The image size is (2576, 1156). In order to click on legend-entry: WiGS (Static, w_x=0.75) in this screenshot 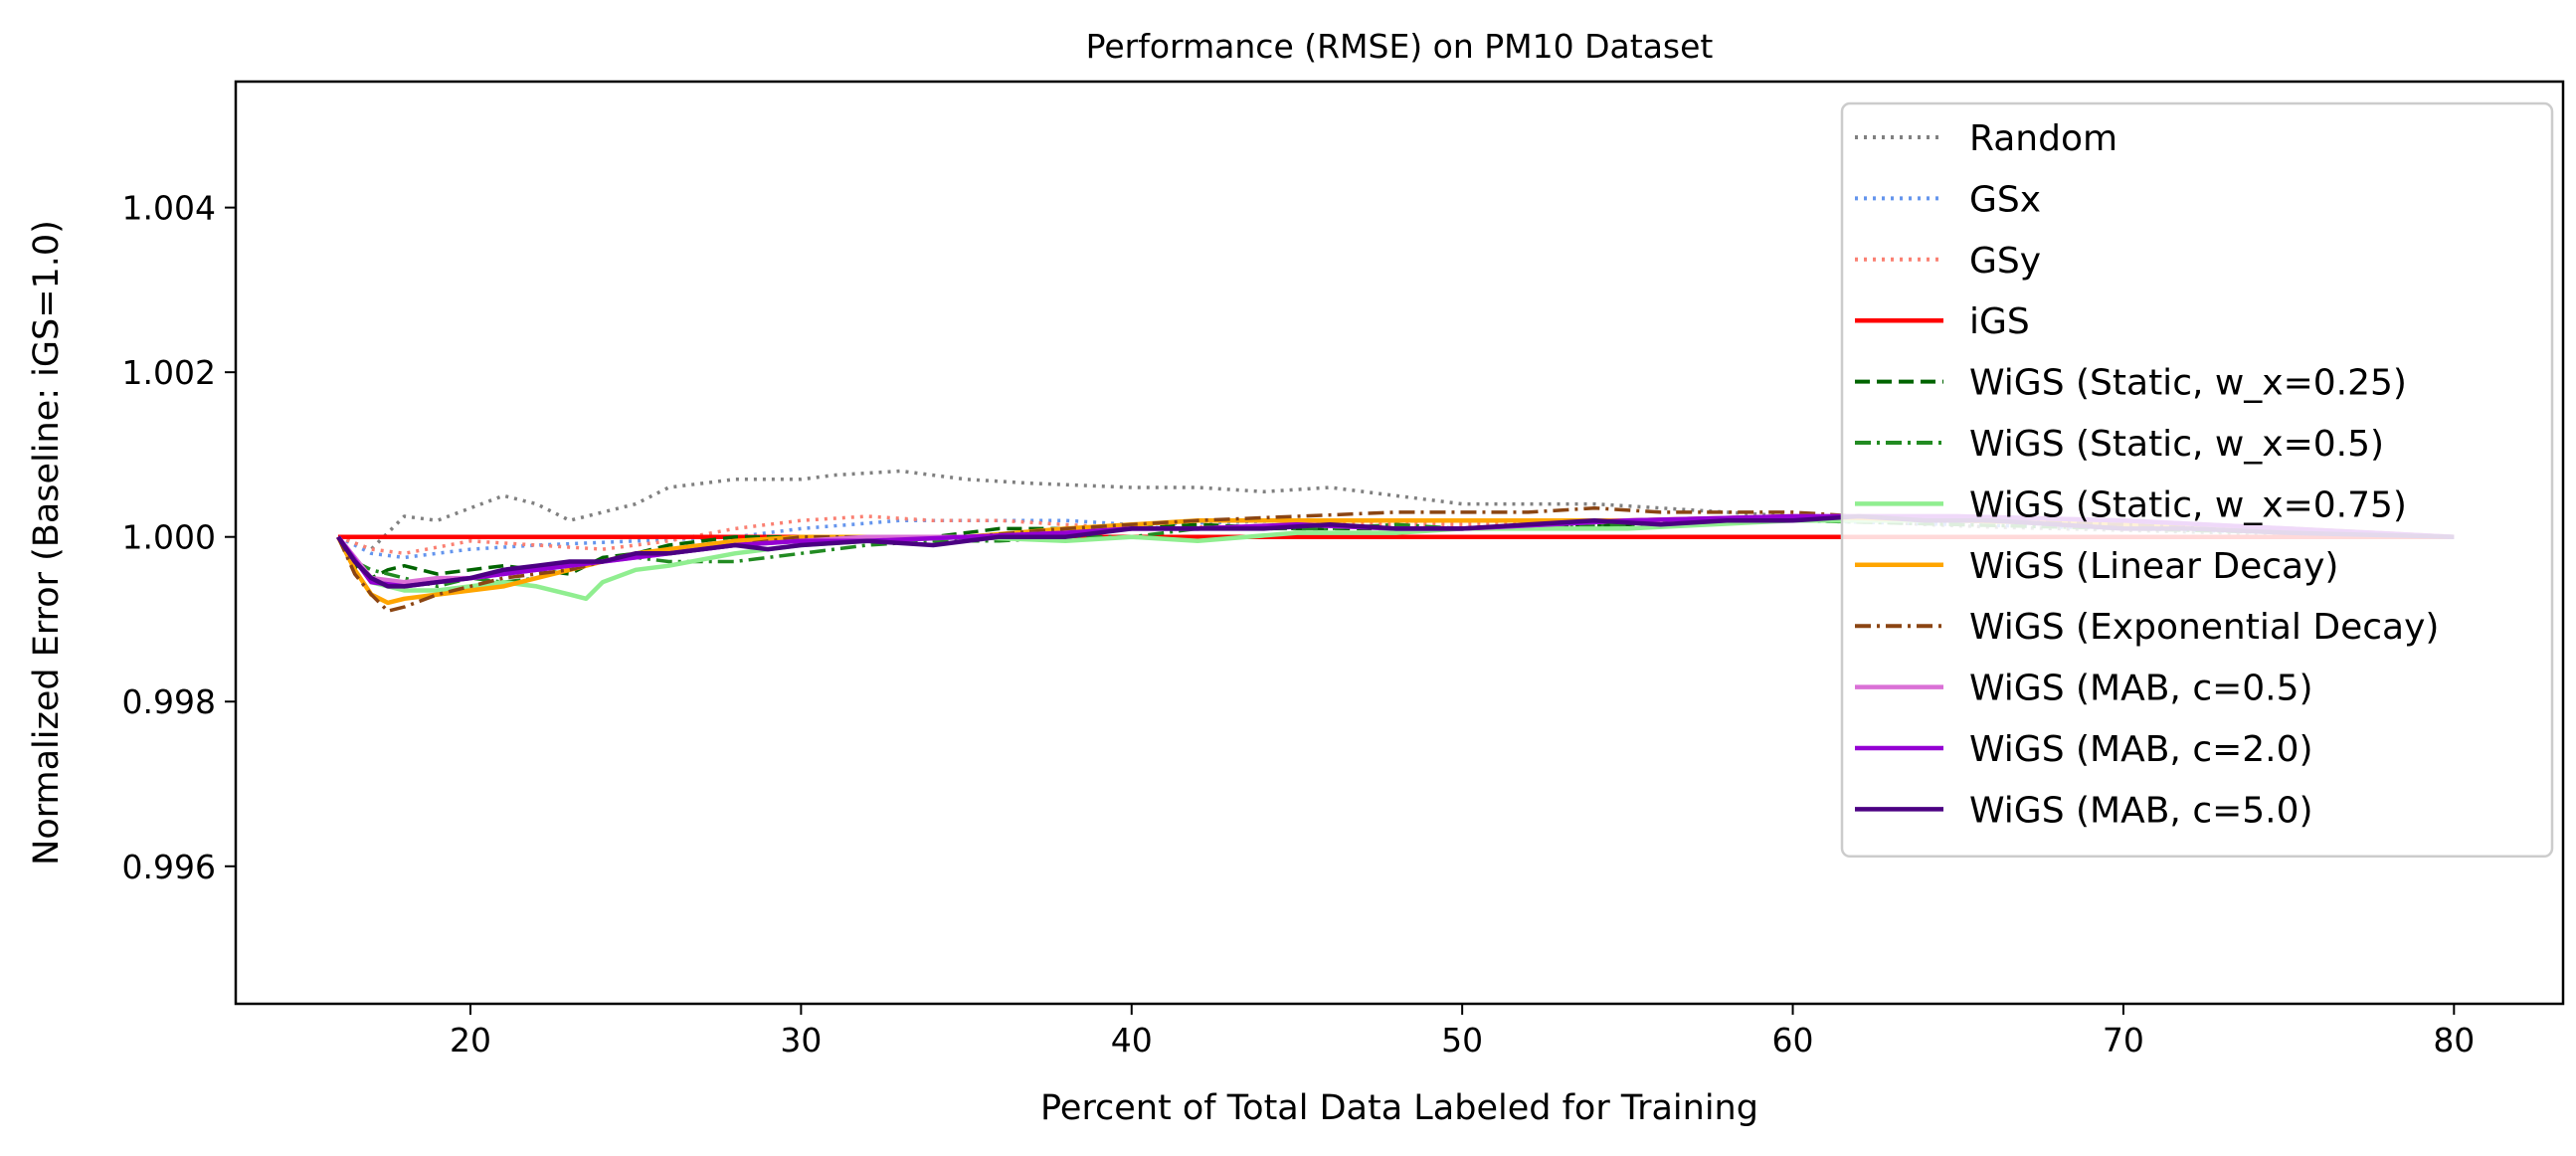, I will do `click(2131, 504)`.